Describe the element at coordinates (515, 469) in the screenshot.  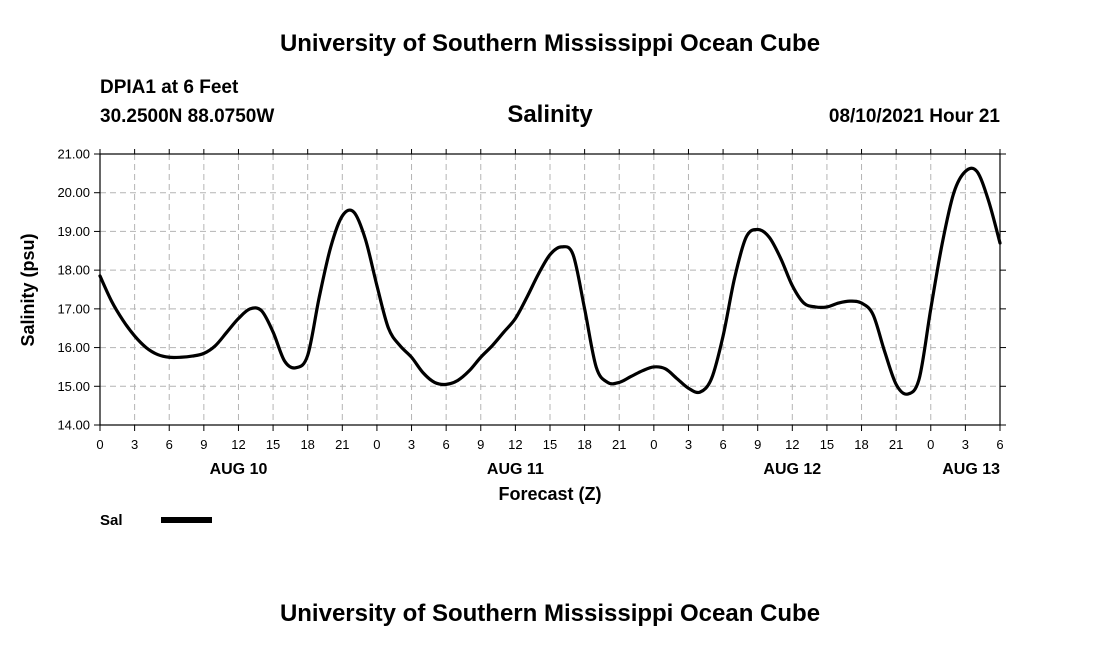
I see `day-label: AUG 11` at that location.